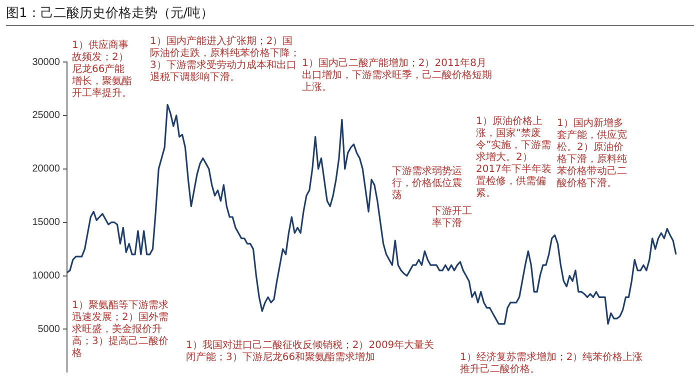  What do you see at coordinates (46, 169) in the screenshot?
I see `y-tick-label: 20000` at bounding box center [46, 169].